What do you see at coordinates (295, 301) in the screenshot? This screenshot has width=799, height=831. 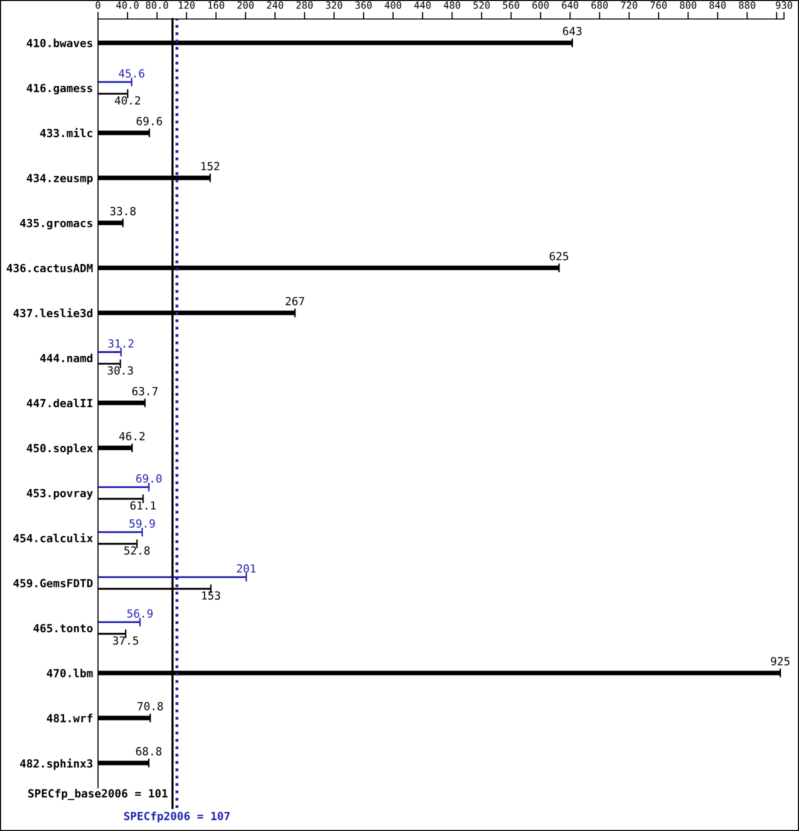 I see `data-label: 267` at bounding box center [295, 301].